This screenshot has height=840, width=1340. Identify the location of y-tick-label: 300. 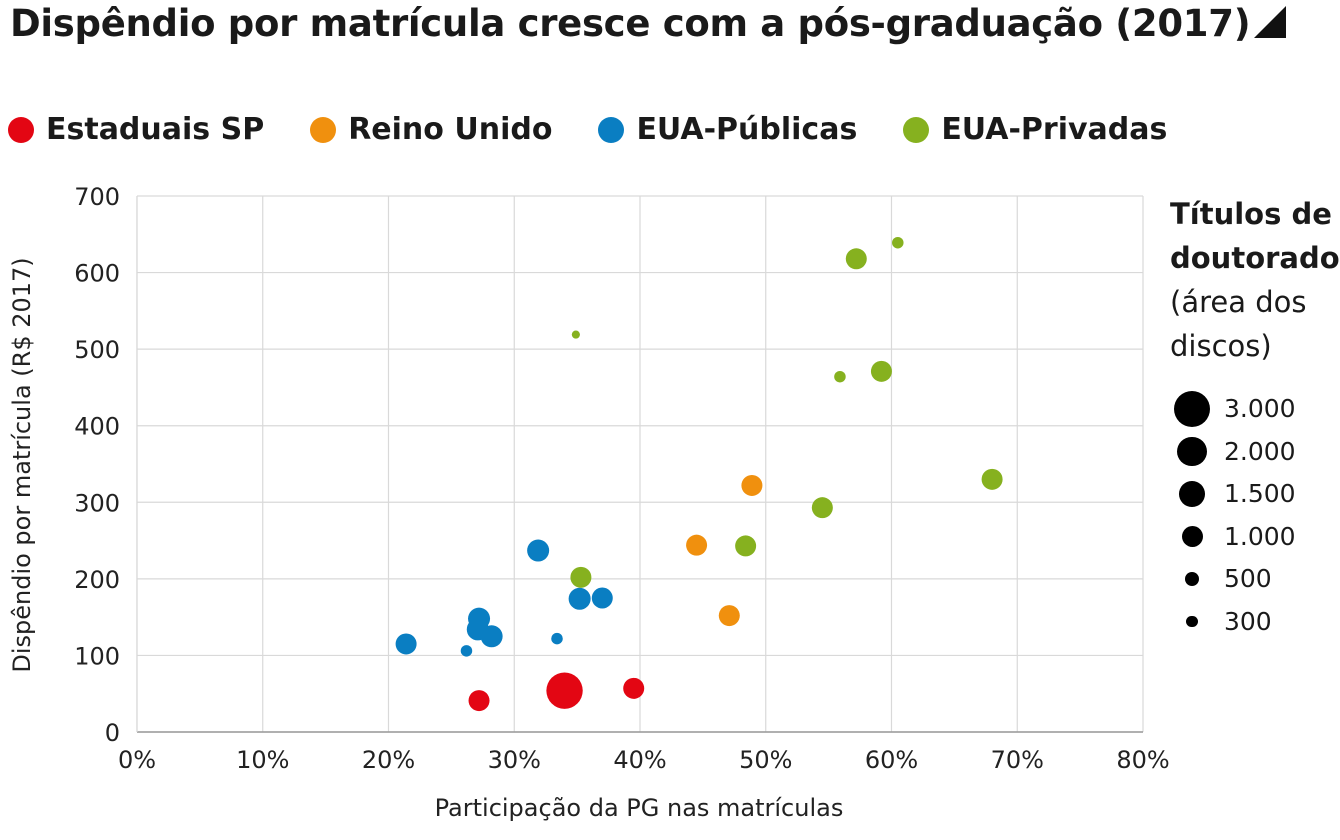
(97, 503).